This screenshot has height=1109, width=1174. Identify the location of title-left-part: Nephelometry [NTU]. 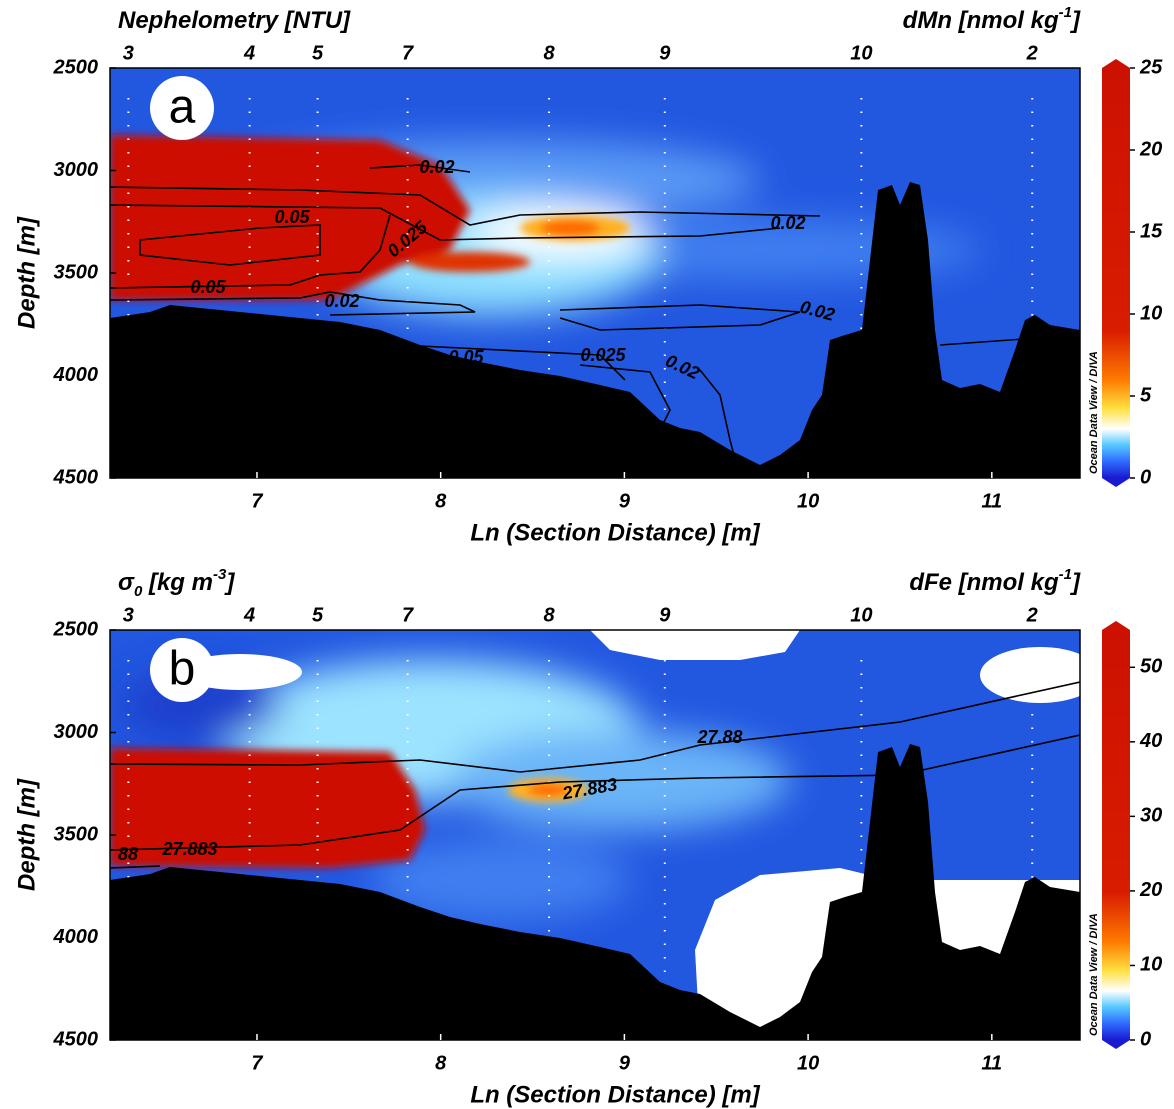
(234, 20).